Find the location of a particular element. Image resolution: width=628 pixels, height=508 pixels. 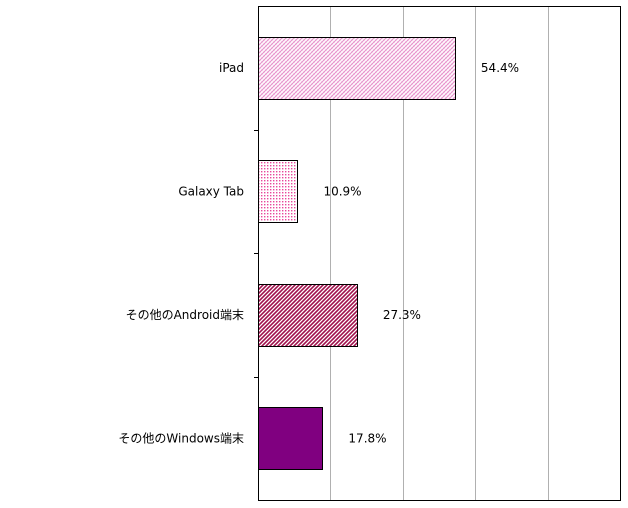

data-label: 17.8% is located at coordinates (367, 438).